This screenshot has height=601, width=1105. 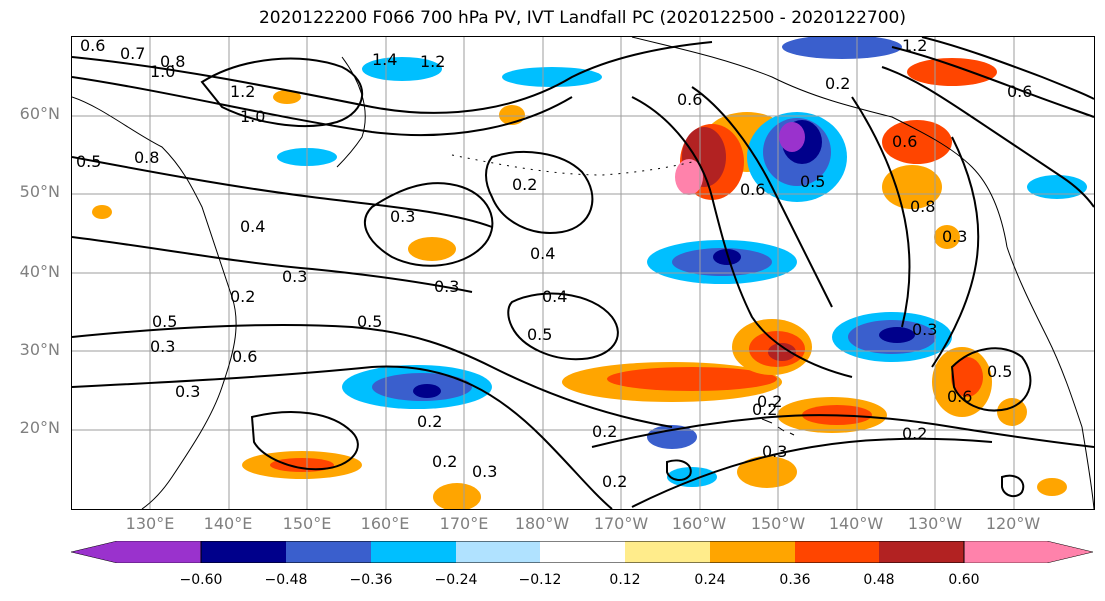 I want to click on colorbar-tick-label: 0.60, so click(x=964, y=580).